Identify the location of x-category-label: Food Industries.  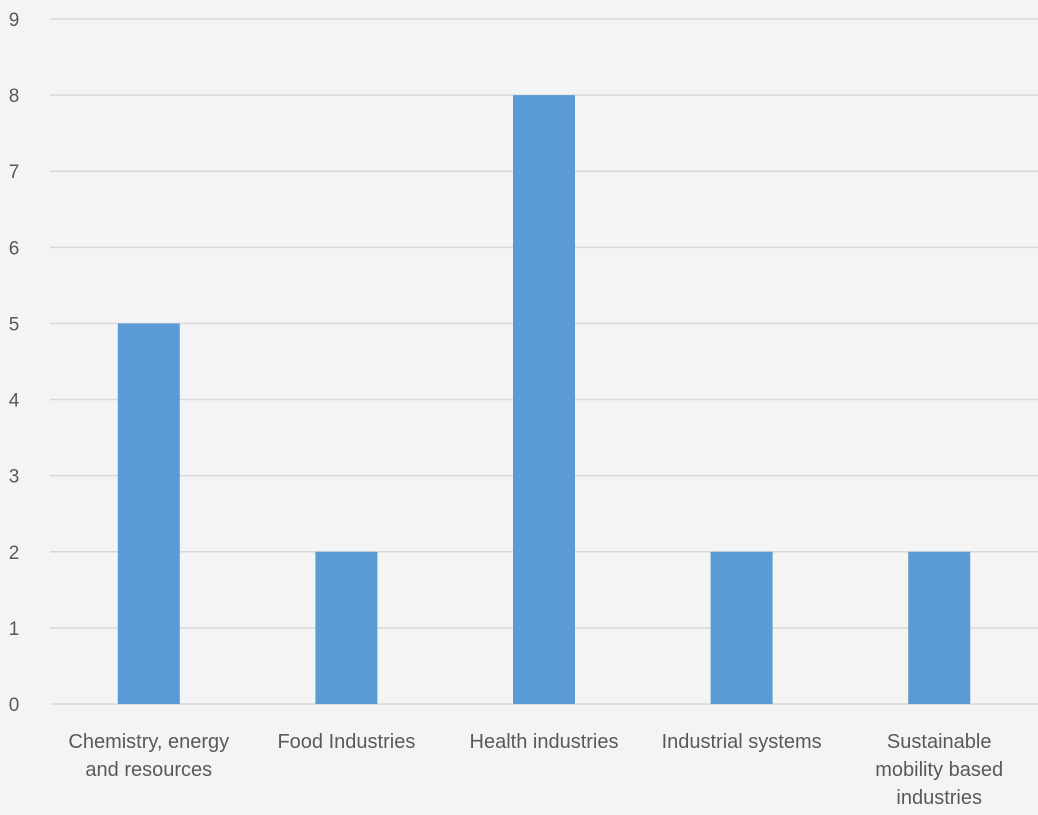
(346, 742).